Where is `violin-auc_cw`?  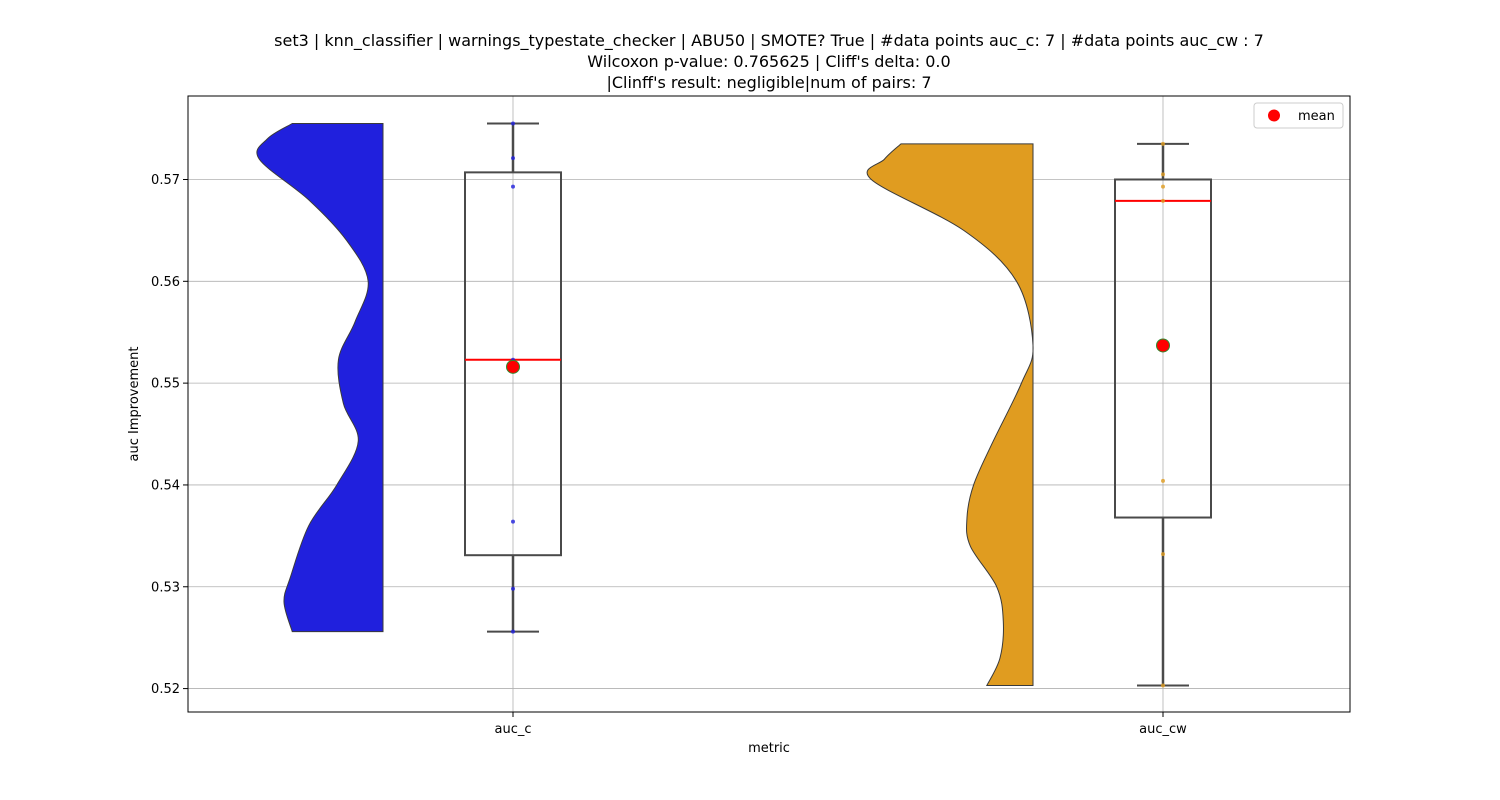
violin-auc_cw is located at coordinates (950, 415).